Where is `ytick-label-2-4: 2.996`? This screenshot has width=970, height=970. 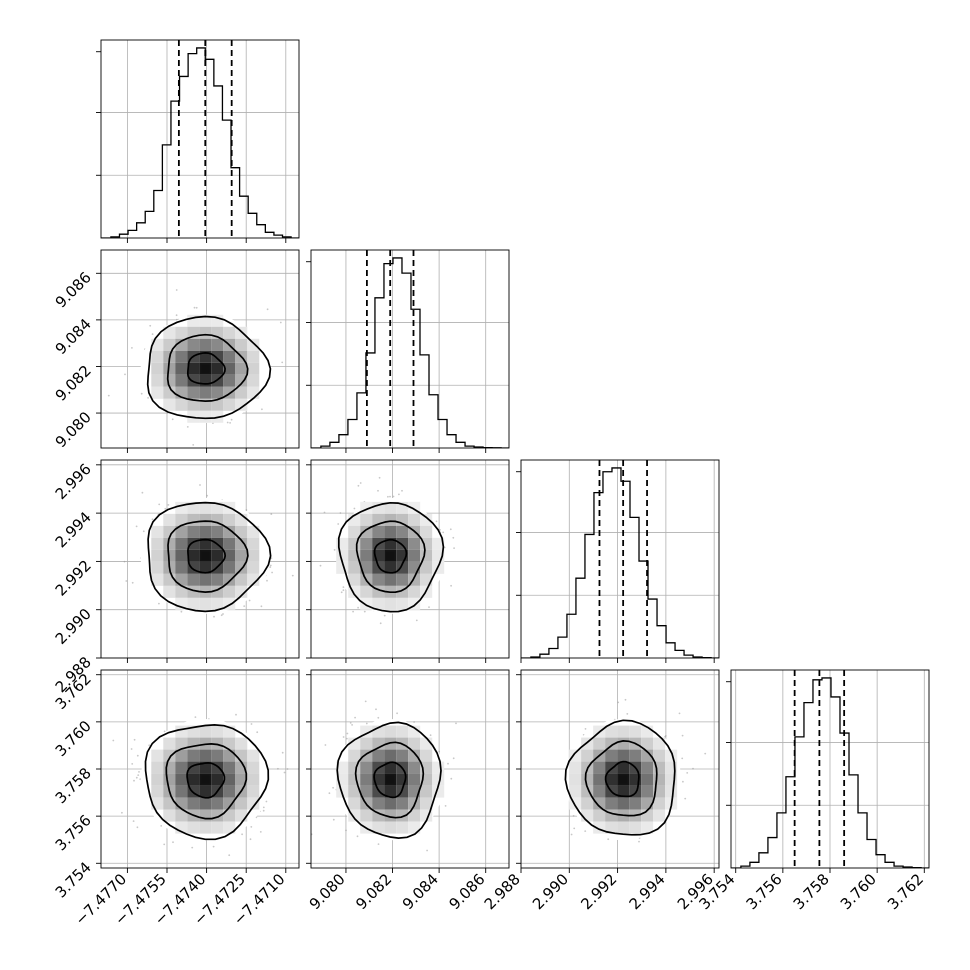 ytick-label-2-4: 2.996 is located at coordinates (73, 481).